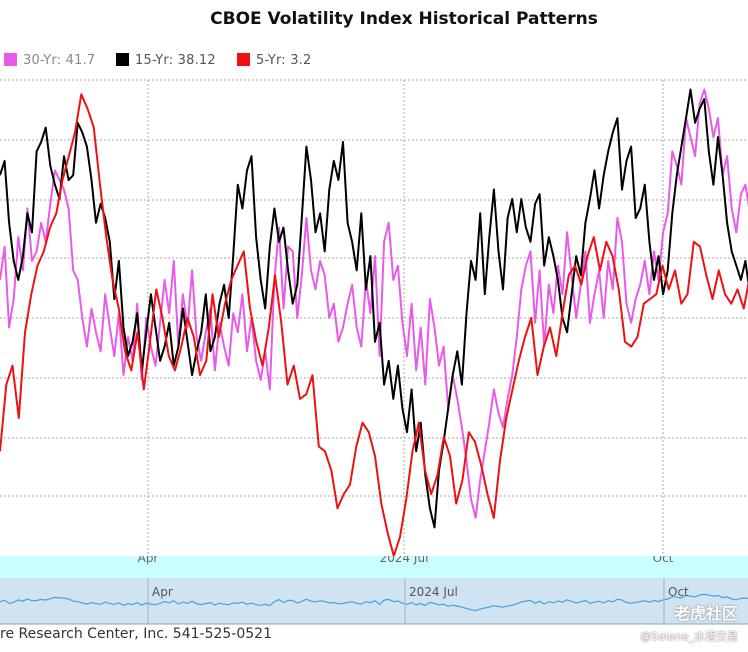 The width and height of the screenshot is (748, 652). I want to click on footer-credit: re Research Center, Inc. 541-525-0521, so click(136, 634).